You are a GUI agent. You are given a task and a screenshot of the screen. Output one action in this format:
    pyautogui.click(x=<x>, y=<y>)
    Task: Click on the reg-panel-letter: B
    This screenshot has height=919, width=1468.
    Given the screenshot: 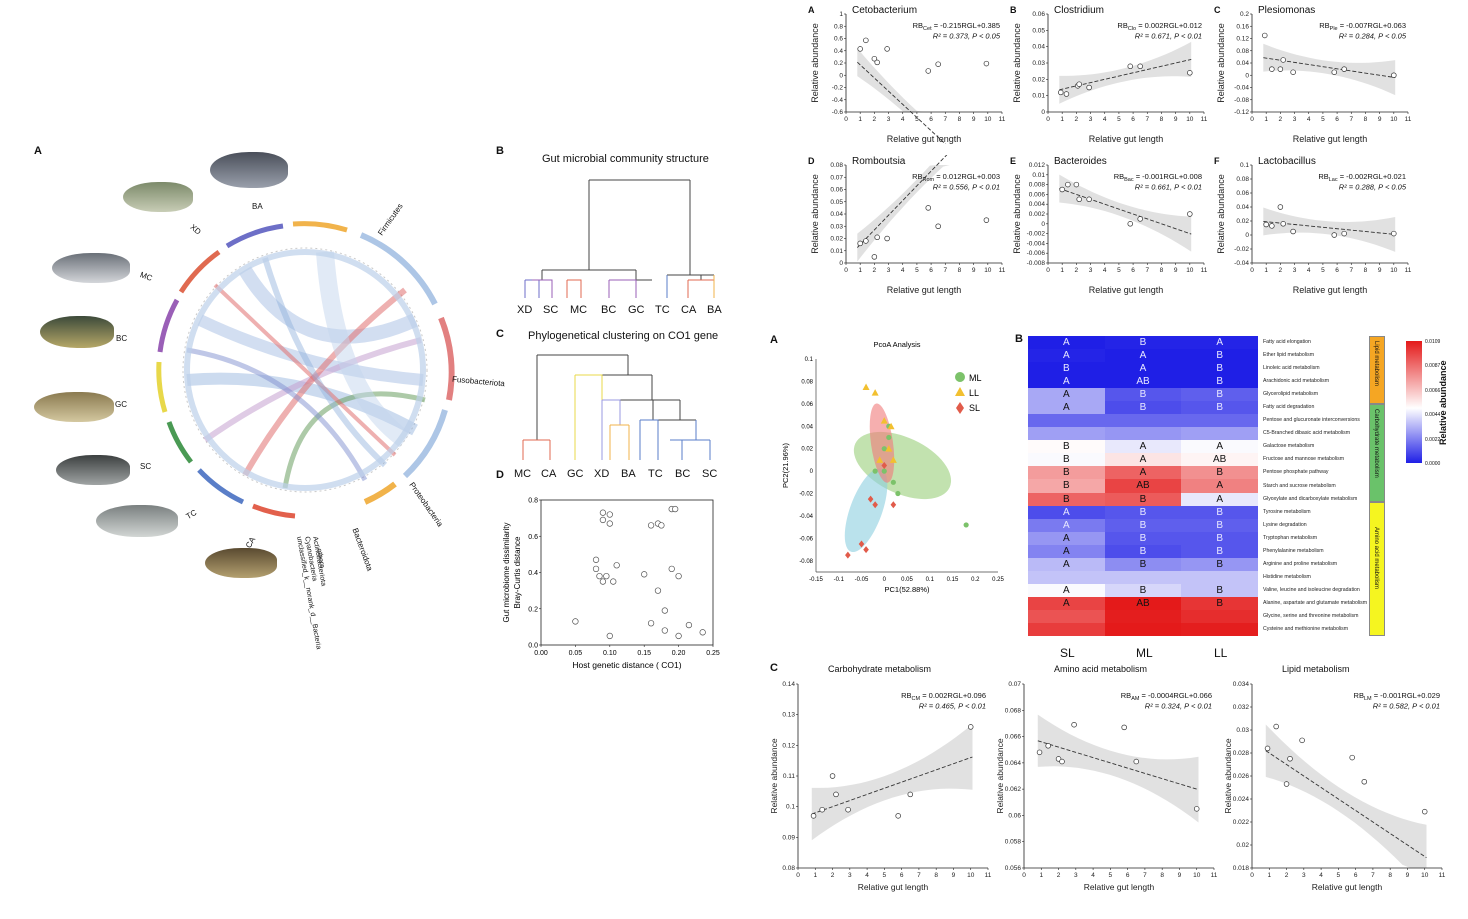 What is the action you would take?
    pyautogui.click(x=1013, y=10)
    